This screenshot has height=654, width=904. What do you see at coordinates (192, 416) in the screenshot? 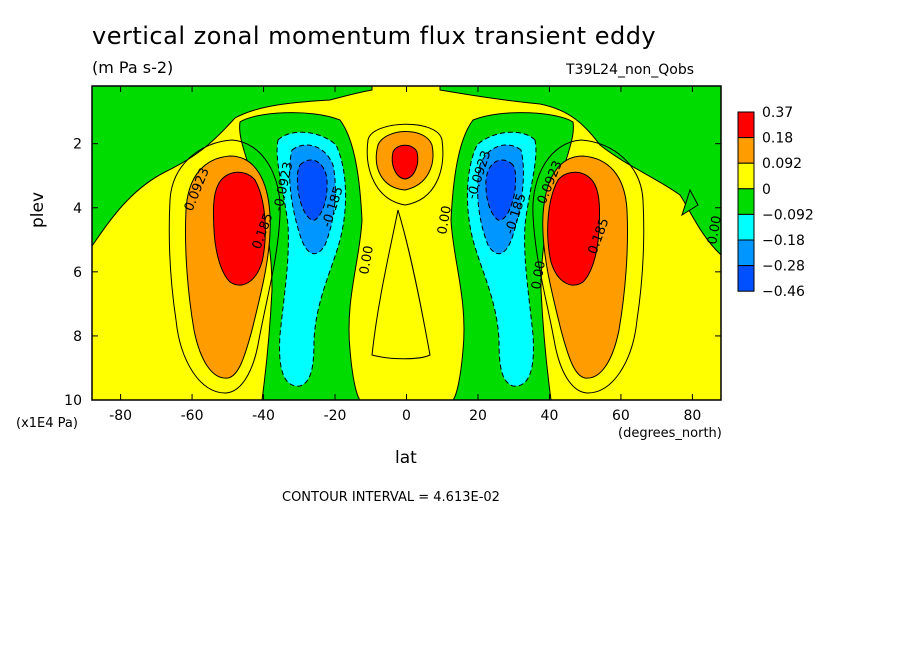
I see `x-tick-label: -60` at bounding box center [192, 416].